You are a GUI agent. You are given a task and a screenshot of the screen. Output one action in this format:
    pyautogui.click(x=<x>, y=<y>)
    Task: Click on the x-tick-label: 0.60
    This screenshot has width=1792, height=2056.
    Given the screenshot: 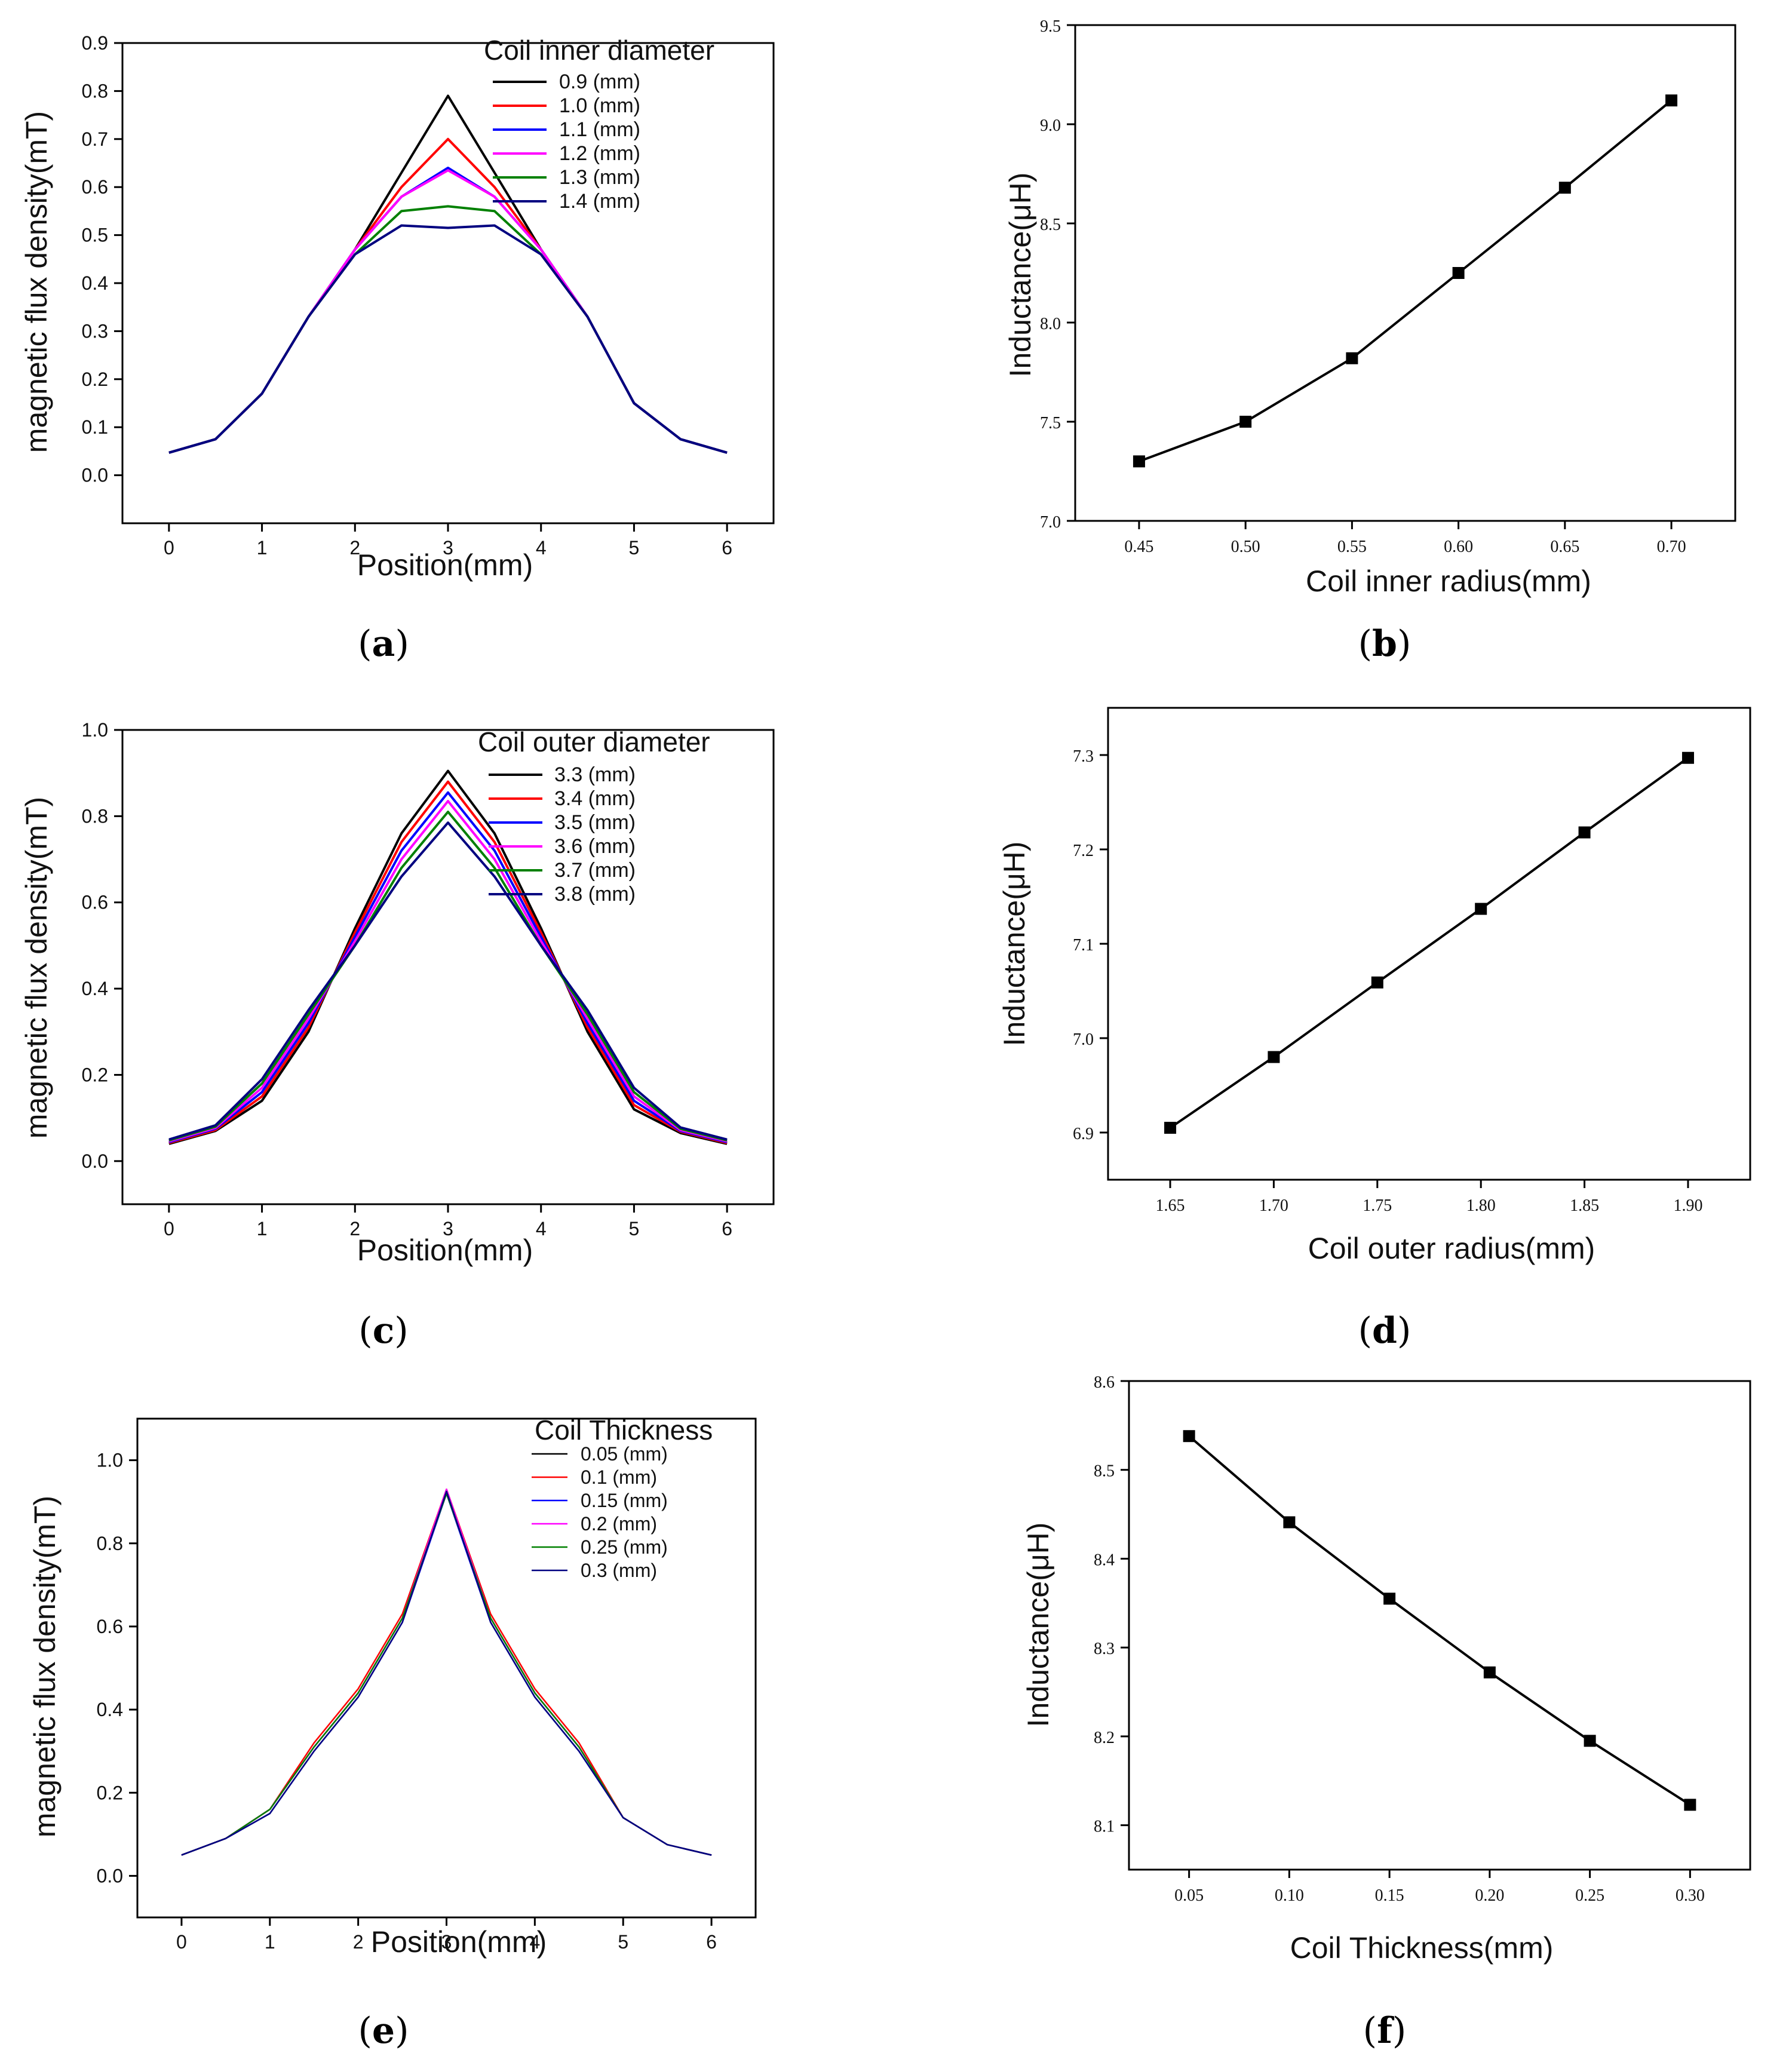 What is the action you would take?
    pyautogui.click(x=1458, y=547)
    